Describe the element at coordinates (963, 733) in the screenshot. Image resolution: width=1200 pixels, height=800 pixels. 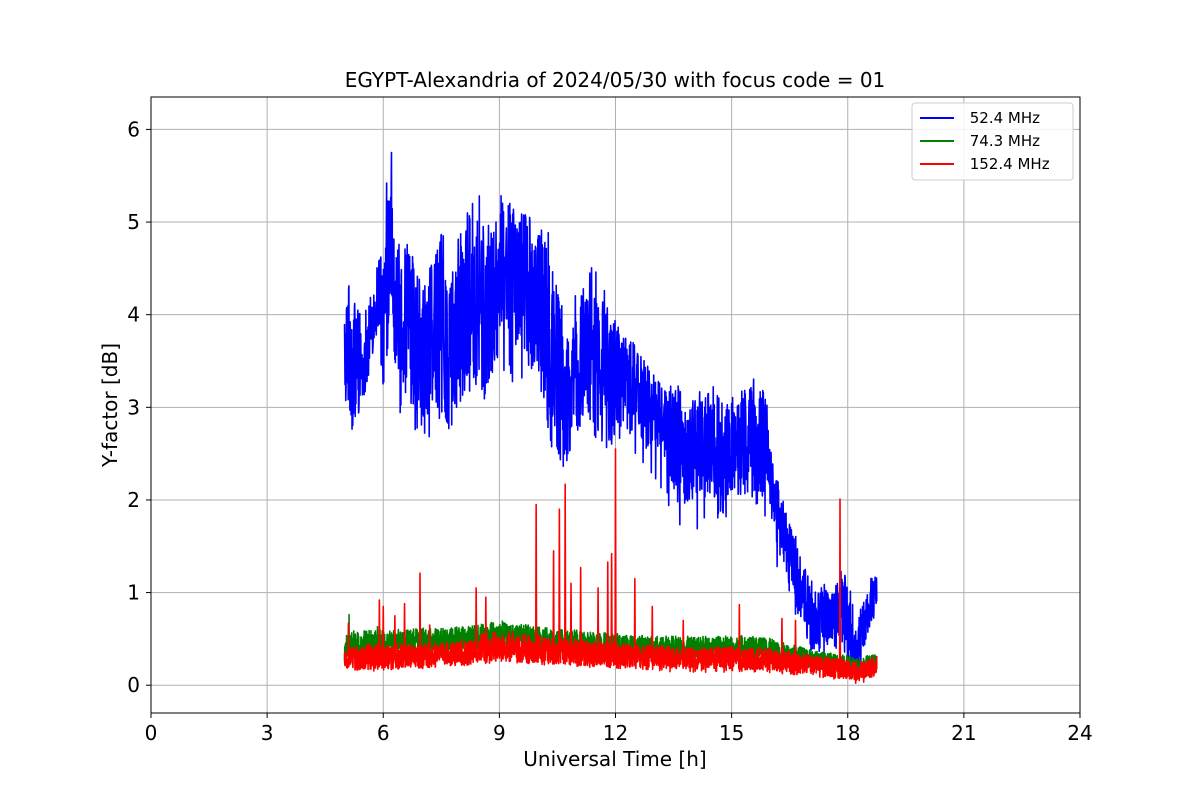
I see `x-tick-label: 21` at that location.